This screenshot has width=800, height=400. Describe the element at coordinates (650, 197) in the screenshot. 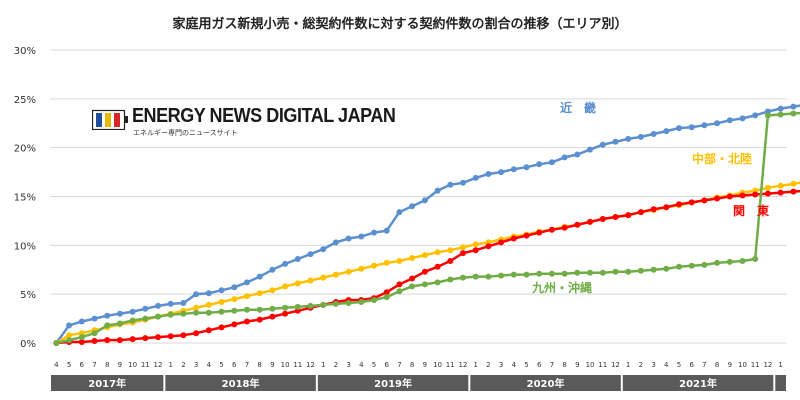

I see `series-labels: 近 畿 中部・北陸 関 東 九州・沖縄` at that location.